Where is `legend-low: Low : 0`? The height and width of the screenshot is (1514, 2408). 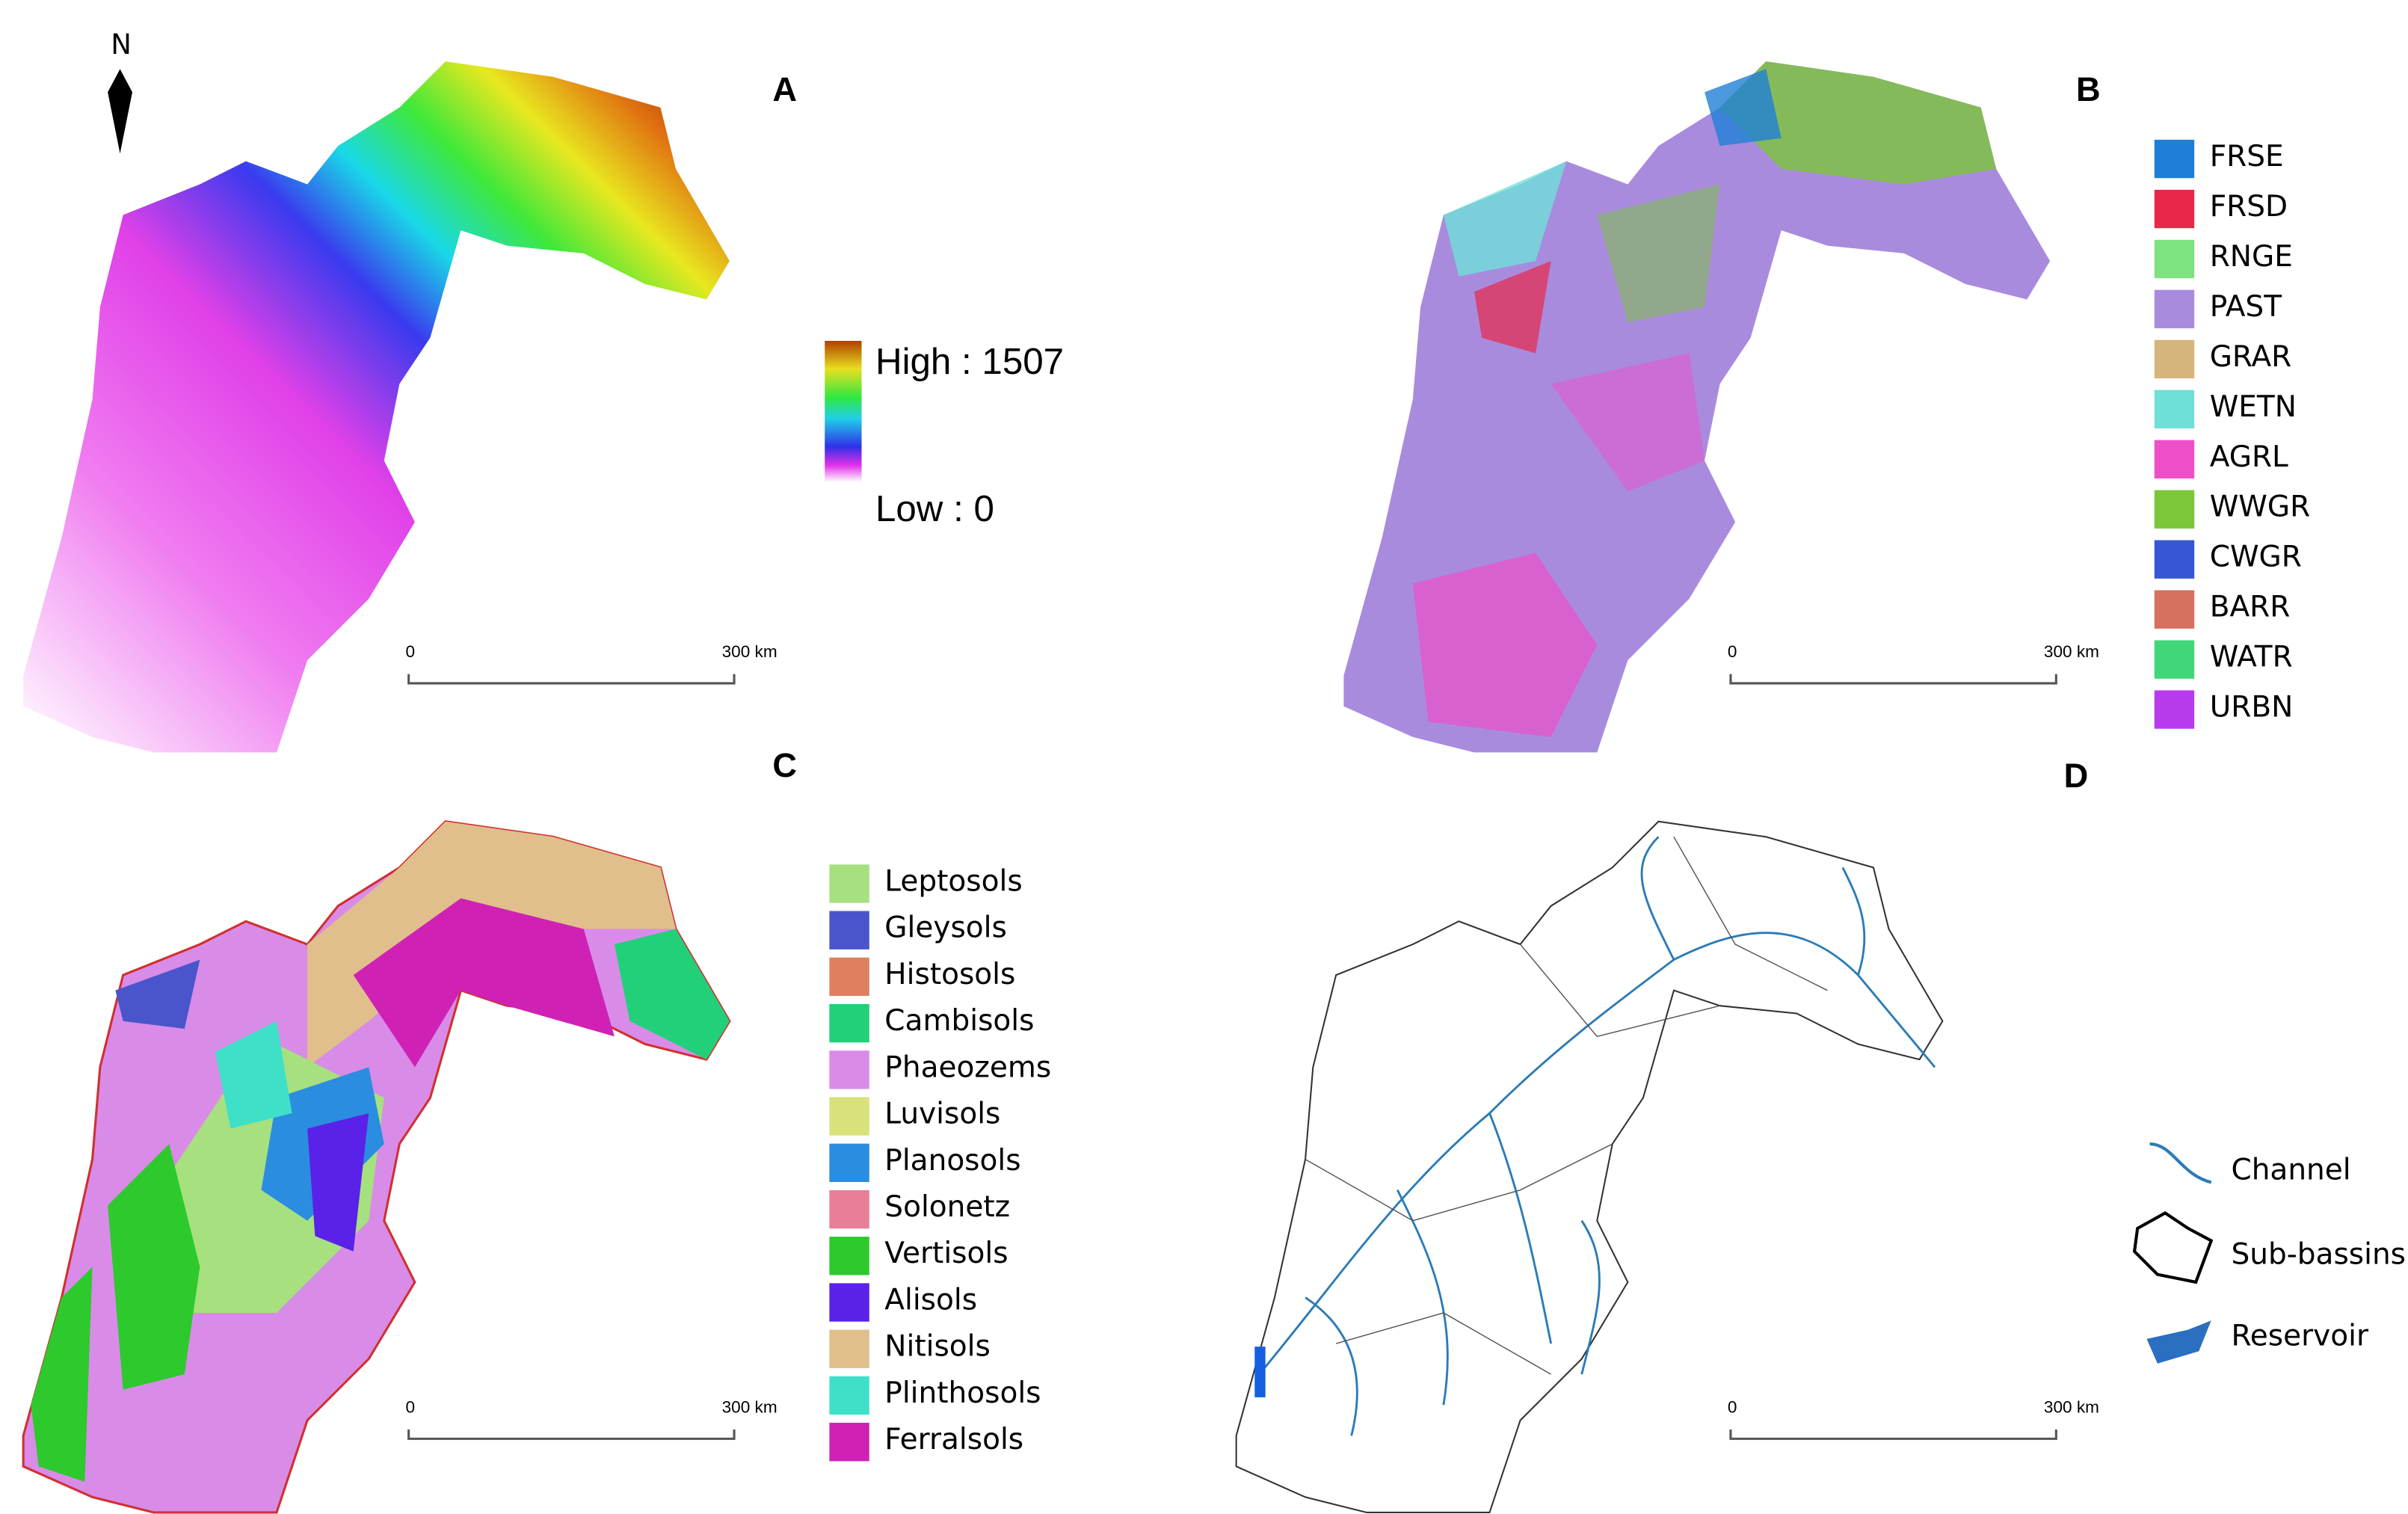
legend-low: Low : 0 is located at coordinates (935, 508).